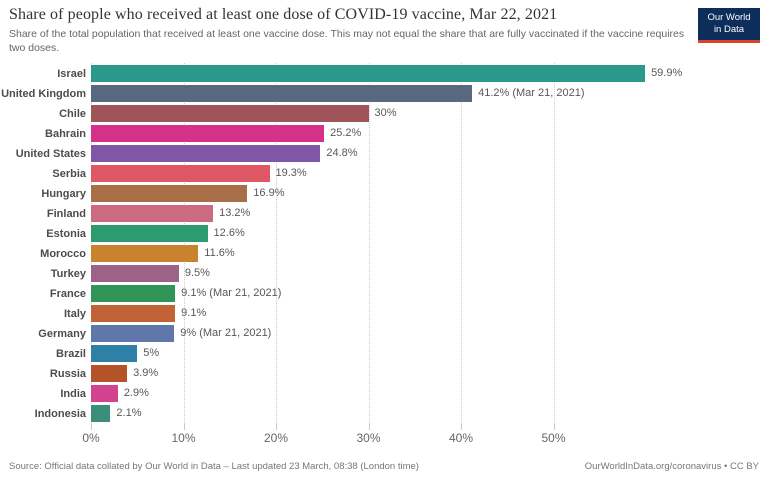  I want to click on value-label: 41.2% (Mar 21, 2021), so click(531, 93).